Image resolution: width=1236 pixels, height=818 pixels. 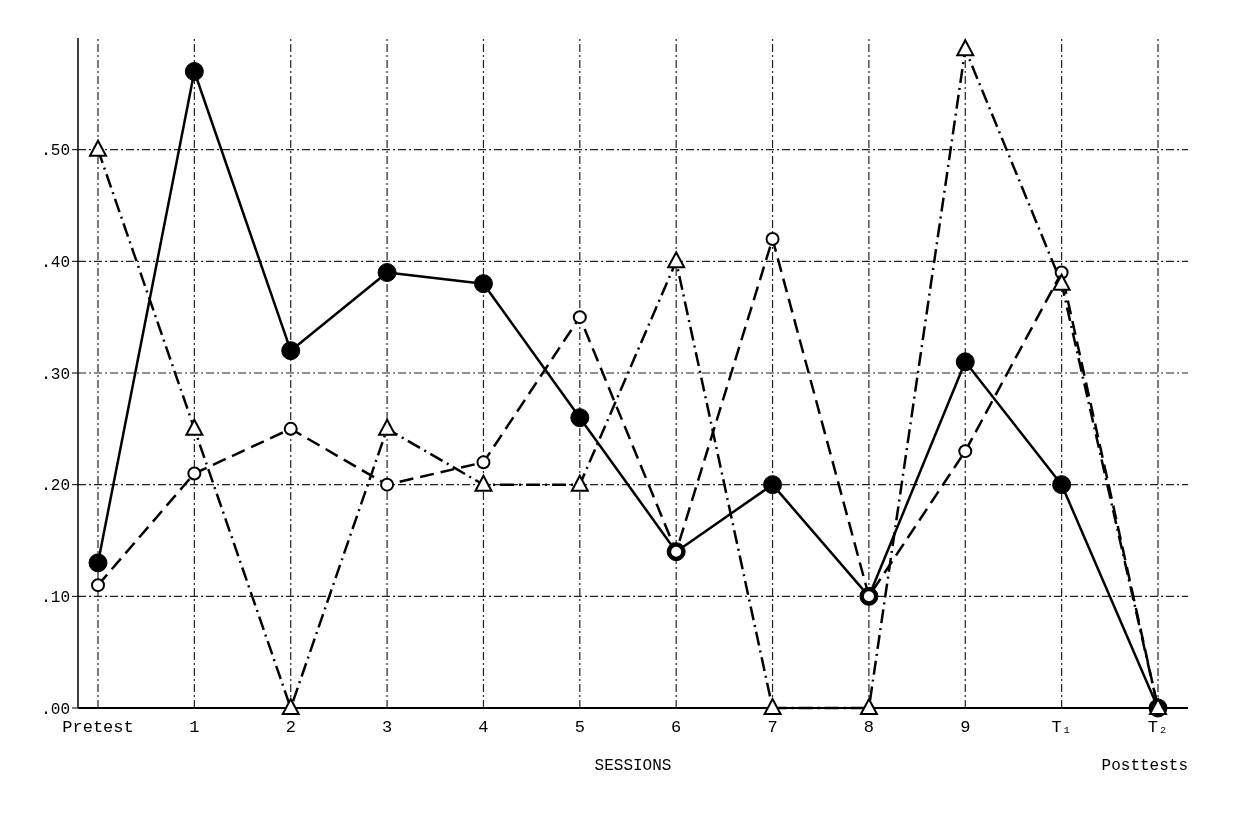 What do you see at coordinates (55, 374) in the screenshot?
I see `y-tick-label: .30` at bounding box center [55, 374].